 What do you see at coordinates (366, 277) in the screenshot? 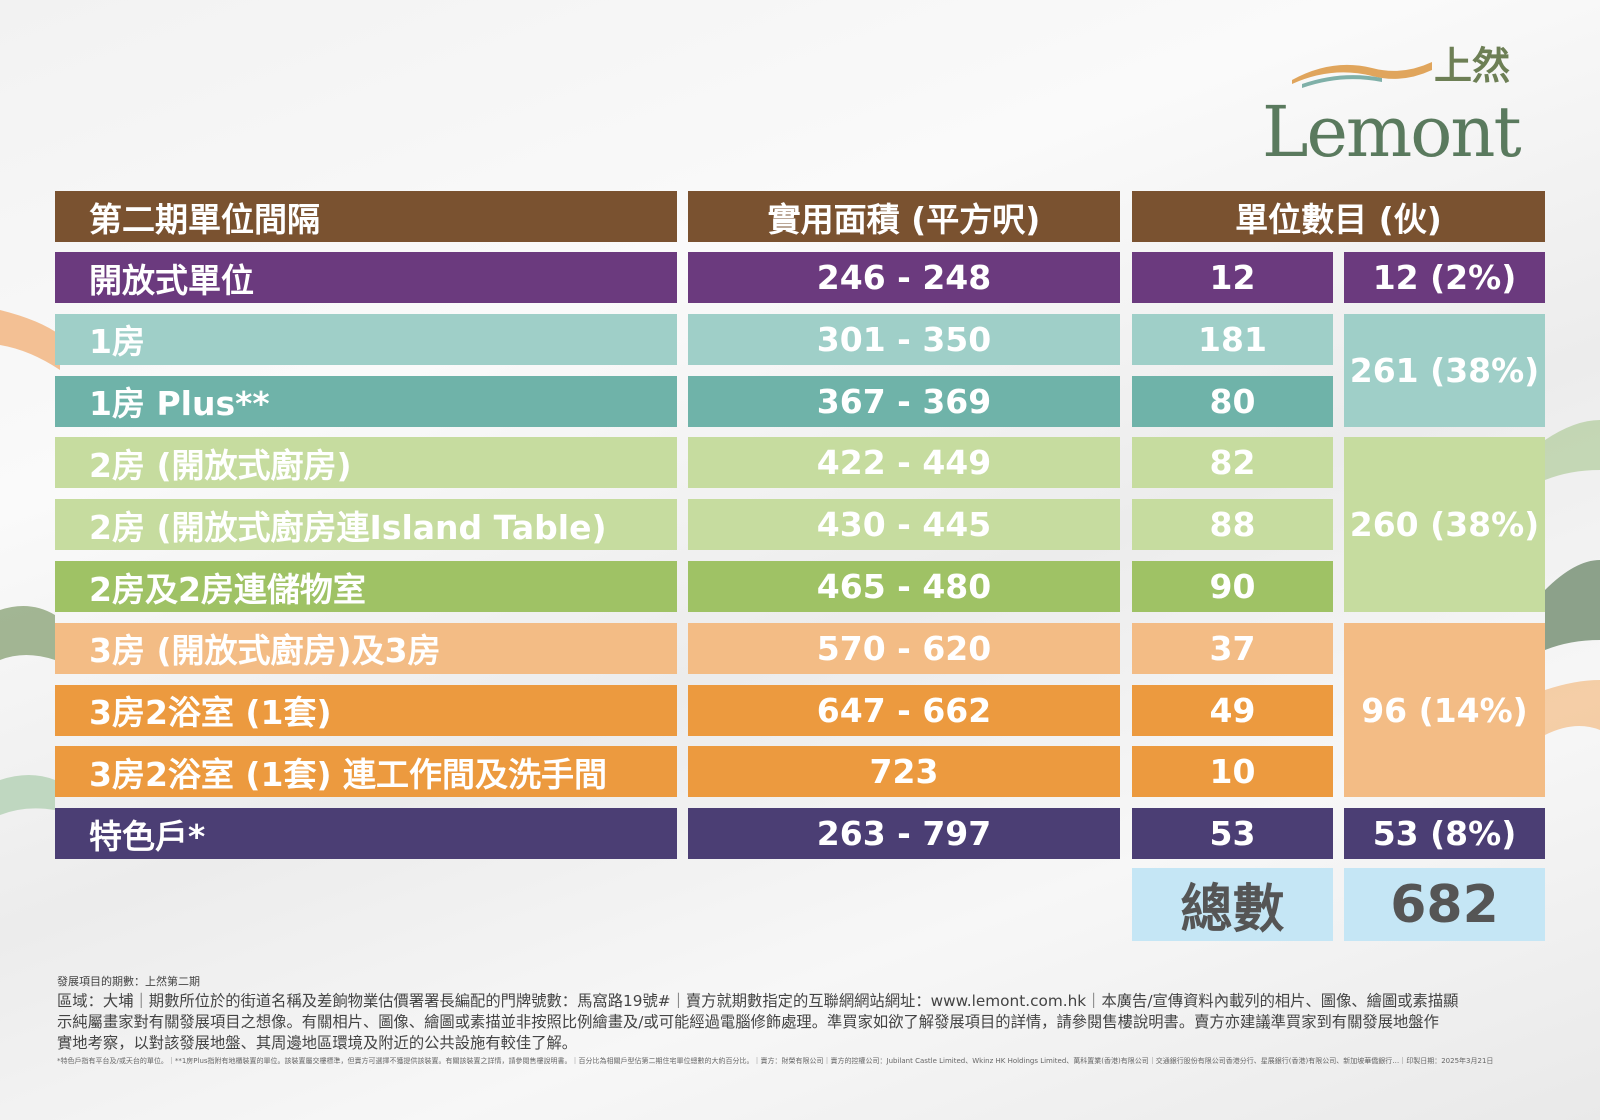
I see `unit-type-cell: 開放式單位` at bounding box center [366, 277].